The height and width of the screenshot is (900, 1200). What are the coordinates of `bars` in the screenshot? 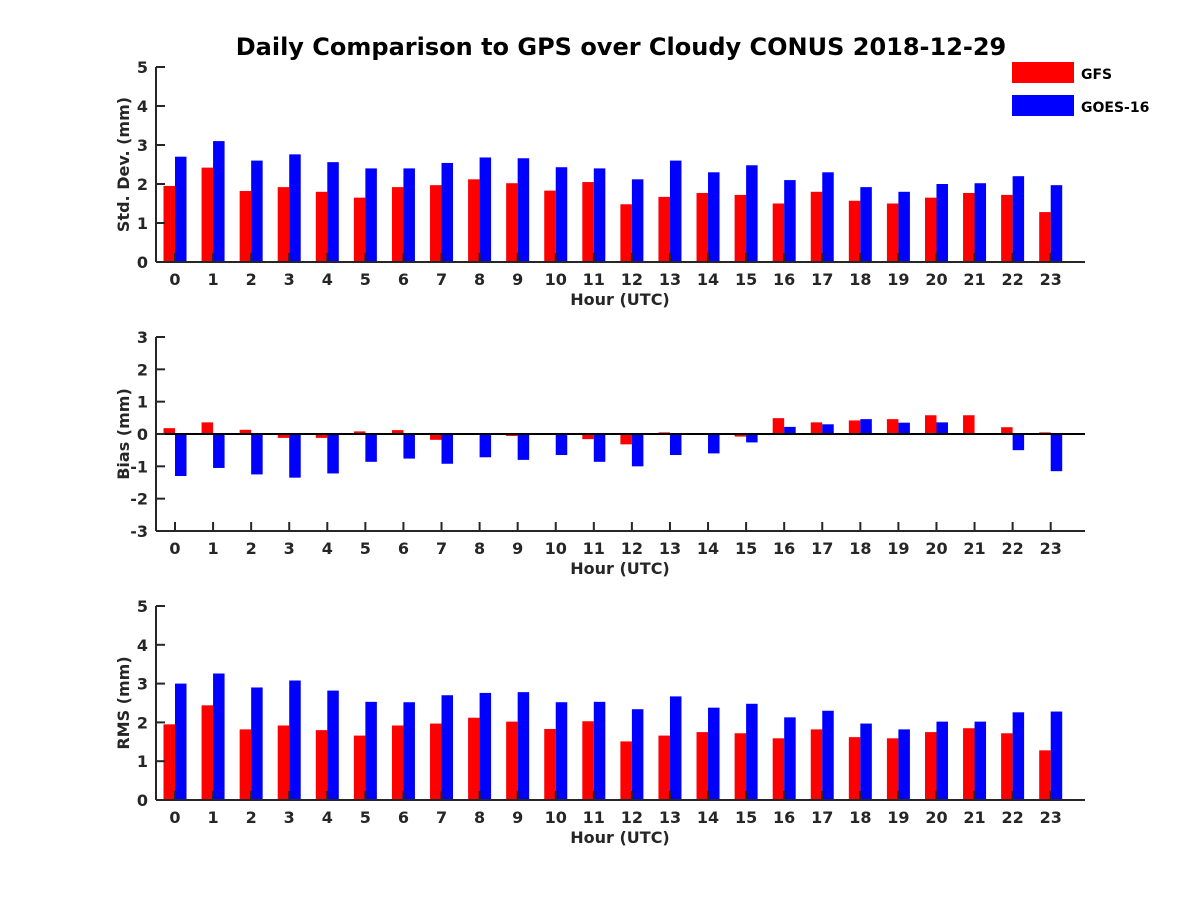 It's located at (613, 201).